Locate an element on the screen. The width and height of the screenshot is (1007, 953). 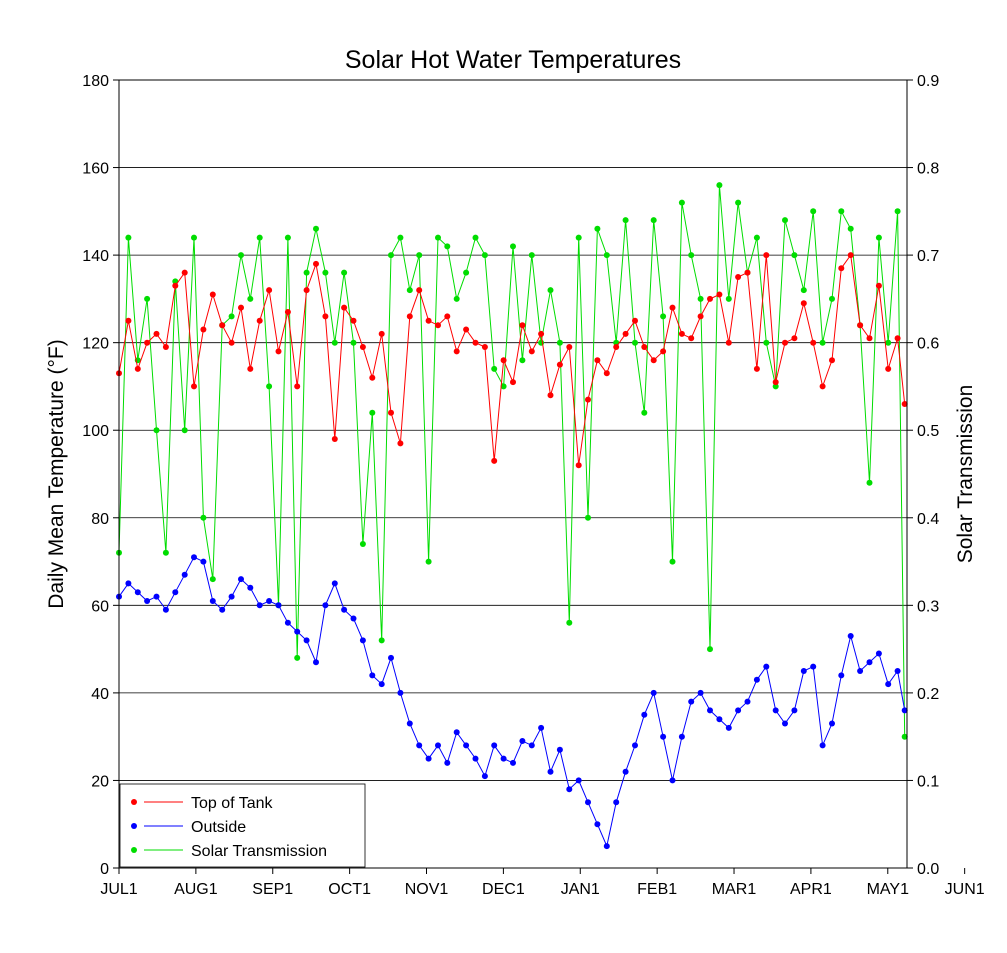
y-tick-label: 100 is located at coordinates (95, 431).